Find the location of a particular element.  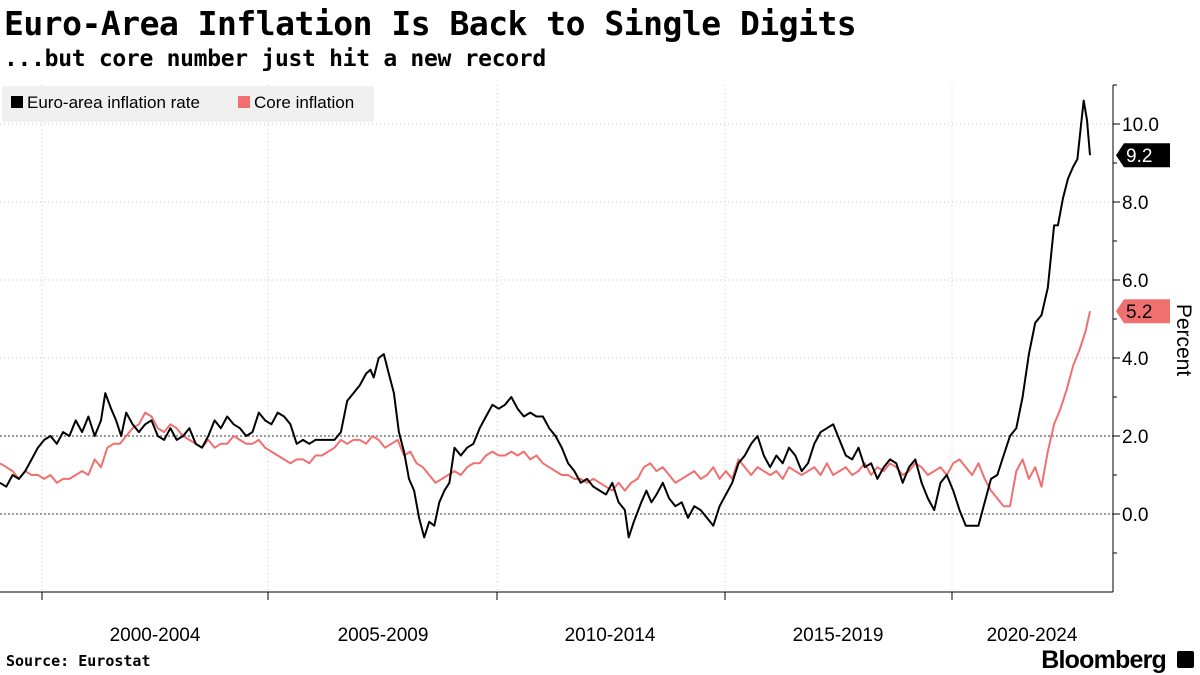

x-tick-label: 2020-2024 is located at coordinates (1032, 635).